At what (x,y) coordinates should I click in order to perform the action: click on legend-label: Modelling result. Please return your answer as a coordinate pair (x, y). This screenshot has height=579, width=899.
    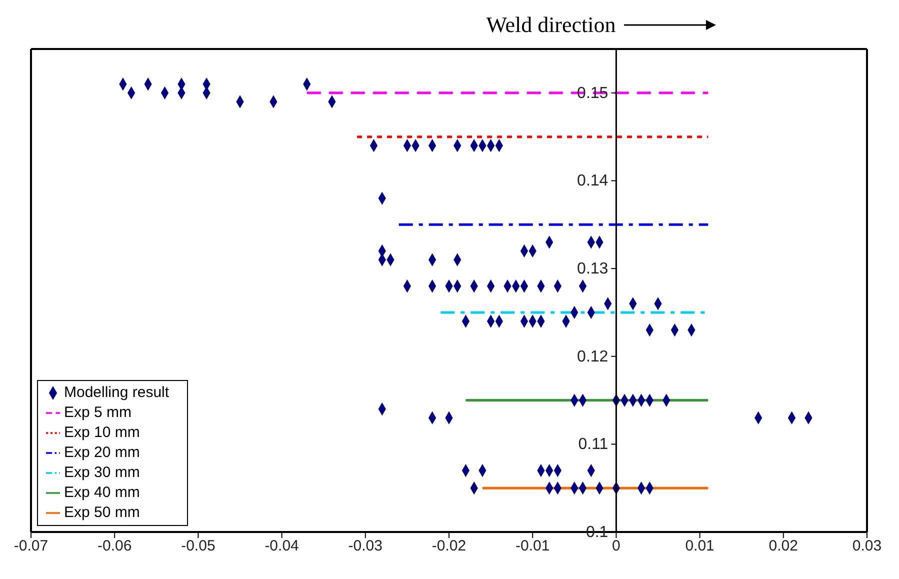
    Looking at the image, I should click on (117, 392).